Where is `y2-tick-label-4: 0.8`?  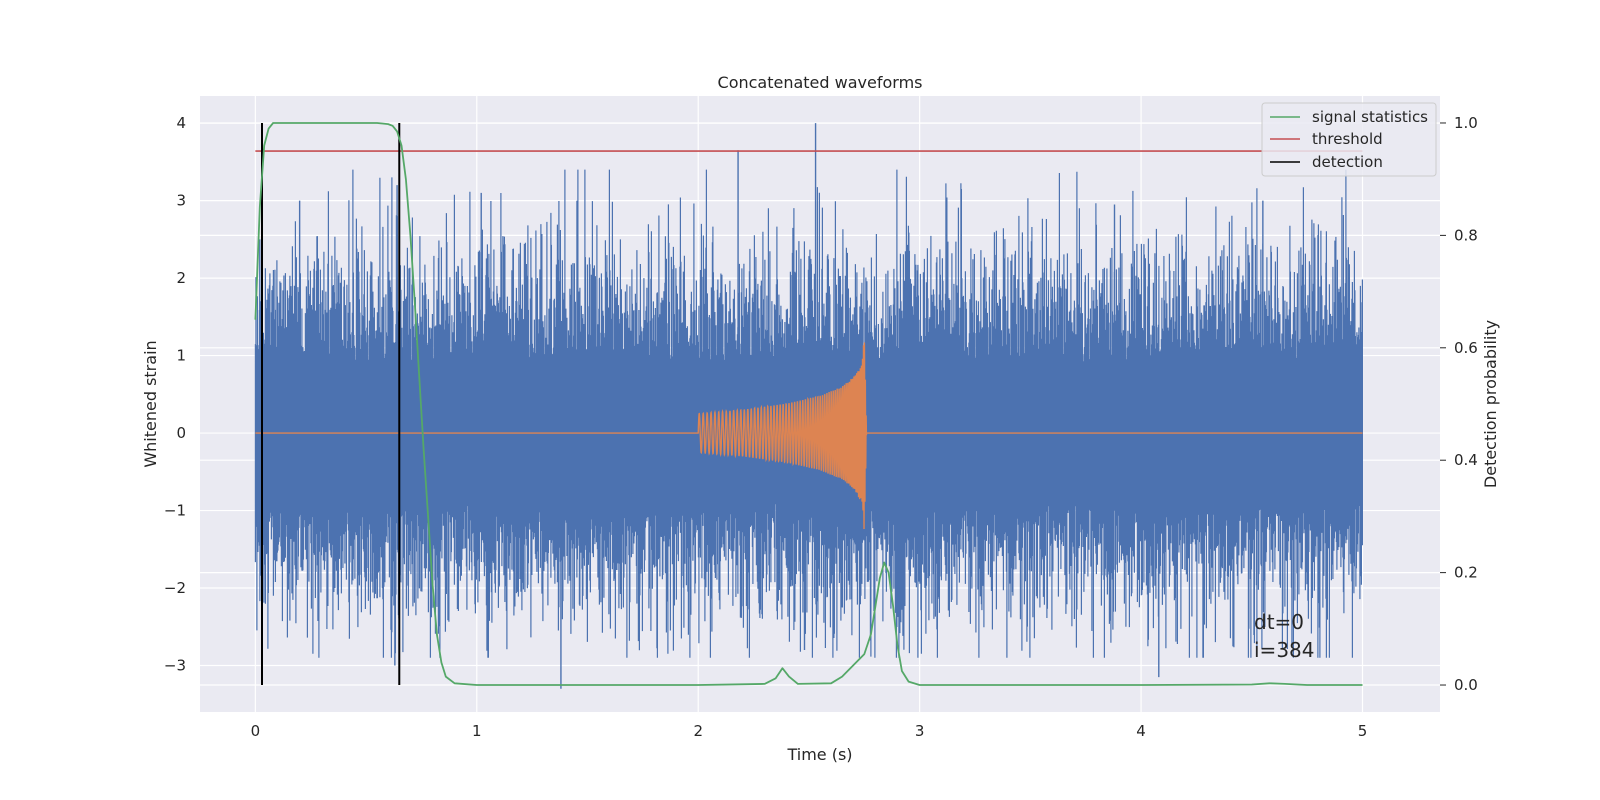 y2-tick-label-4: 0.8 is located at coordinates (1466, 235).